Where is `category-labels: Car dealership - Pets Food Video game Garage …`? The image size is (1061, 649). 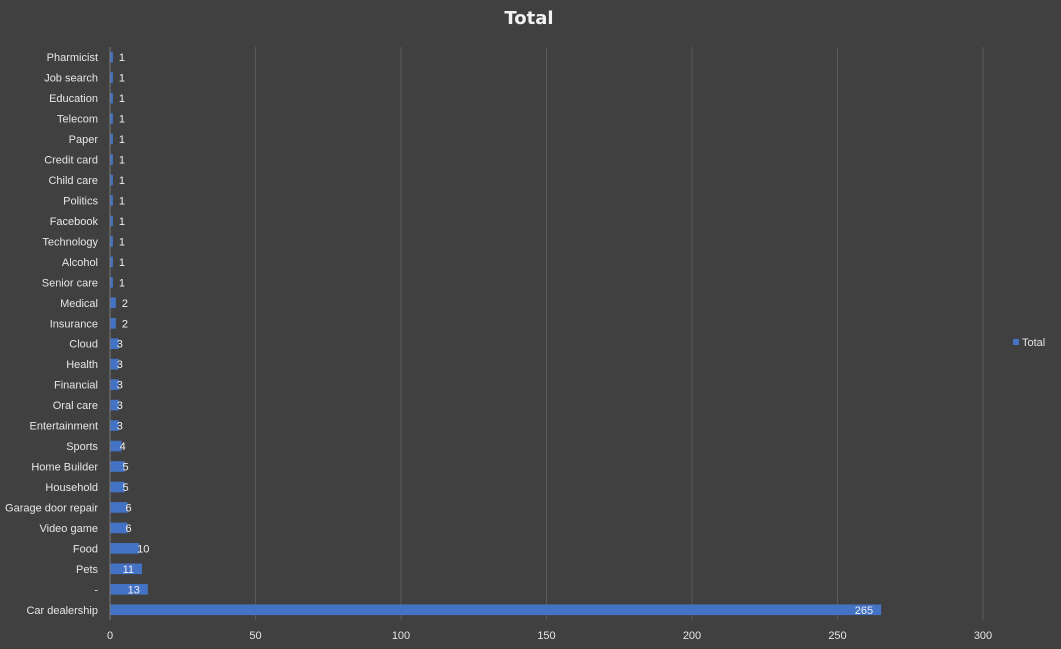 category-labels: Car dealership - Pets Food Video game Garage … is located at coordinates (51, 334).